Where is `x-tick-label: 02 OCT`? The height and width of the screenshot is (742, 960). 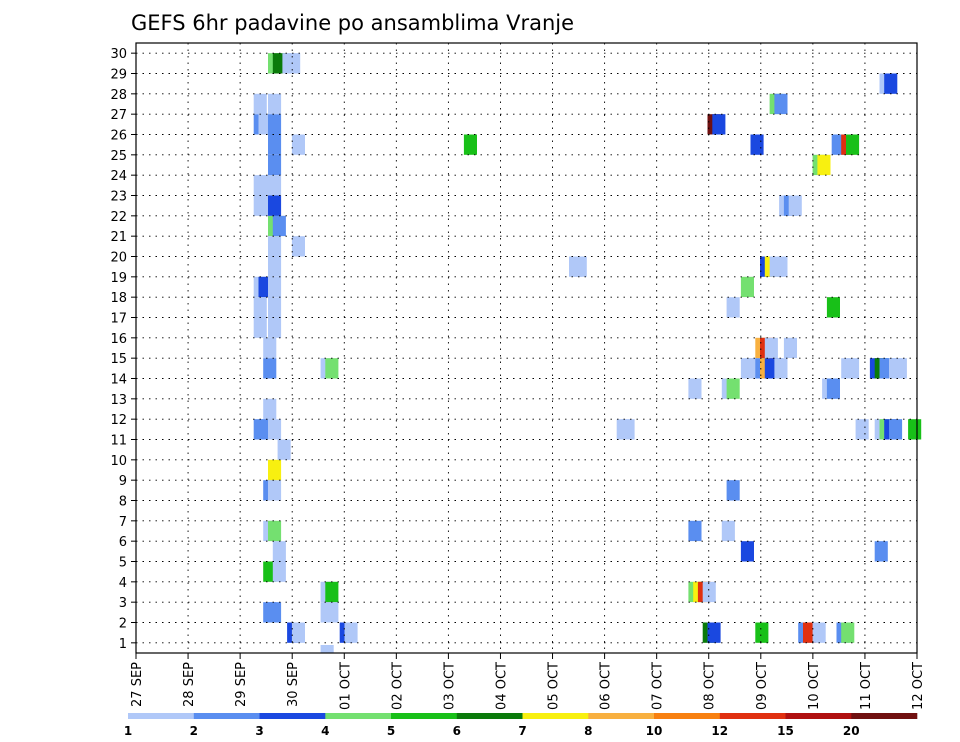
x-tick-label: 02 OCT is located at coordinates (397, 686).